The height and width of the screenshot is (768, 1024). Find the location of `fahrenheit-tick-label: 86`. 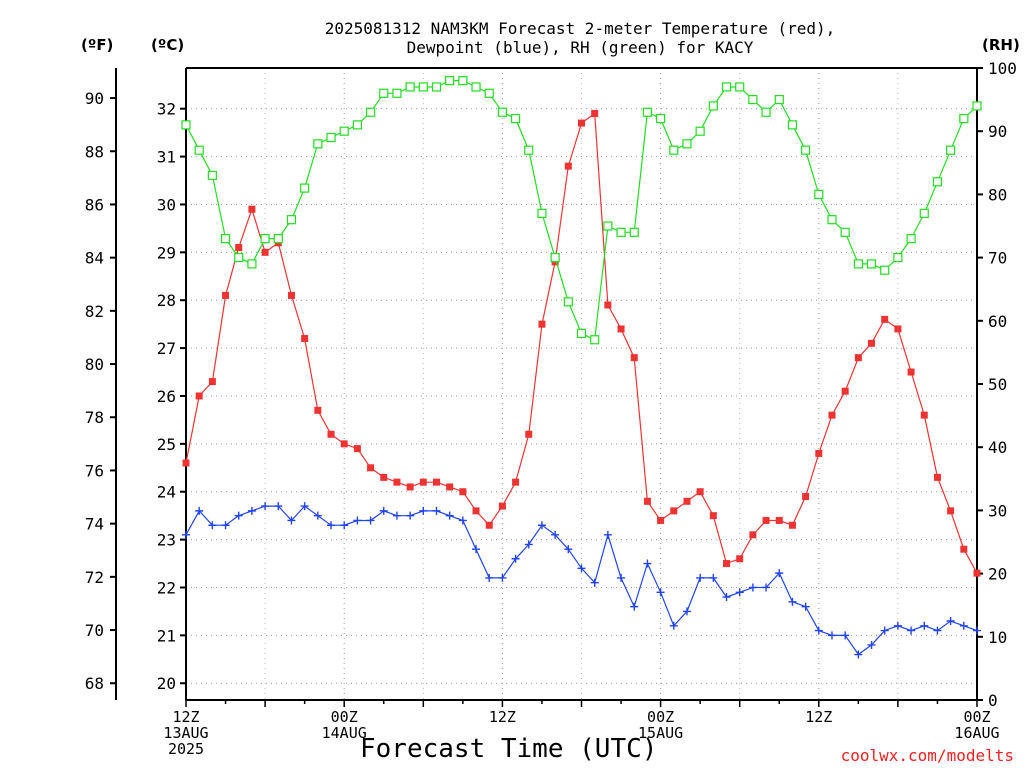

fahrenheit-tick-label: 86 is located at coordinates (94, 204).